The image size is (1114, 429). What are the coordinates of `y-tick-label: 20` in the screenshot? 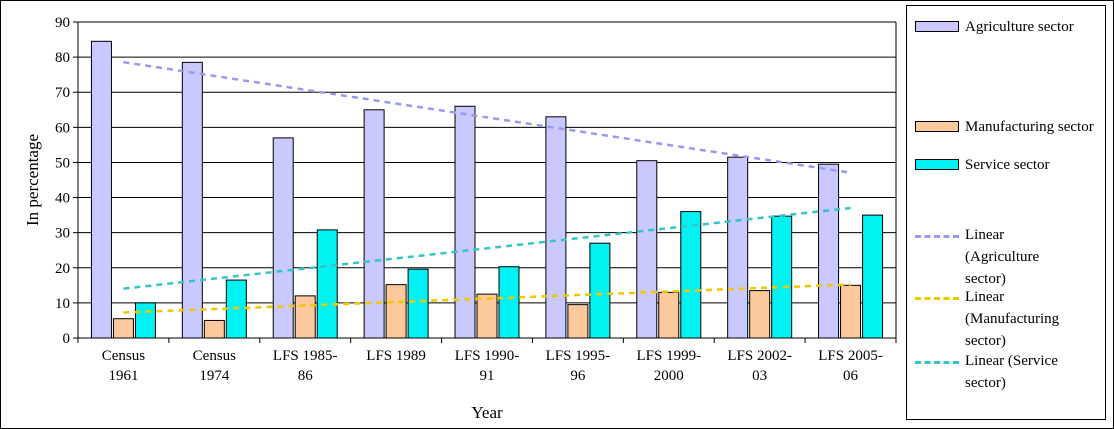 It's located at (62, 269).